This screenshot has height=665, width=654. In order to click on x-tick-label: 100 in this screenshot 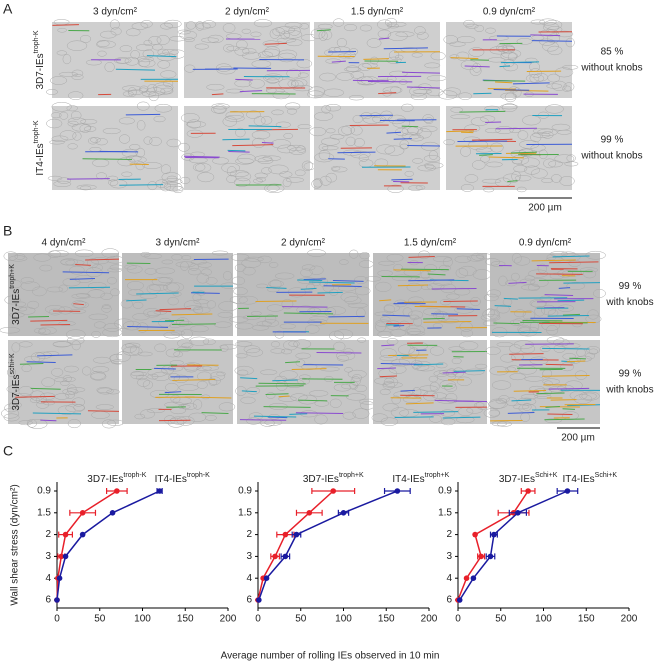, I will do `click(142, 619)`.